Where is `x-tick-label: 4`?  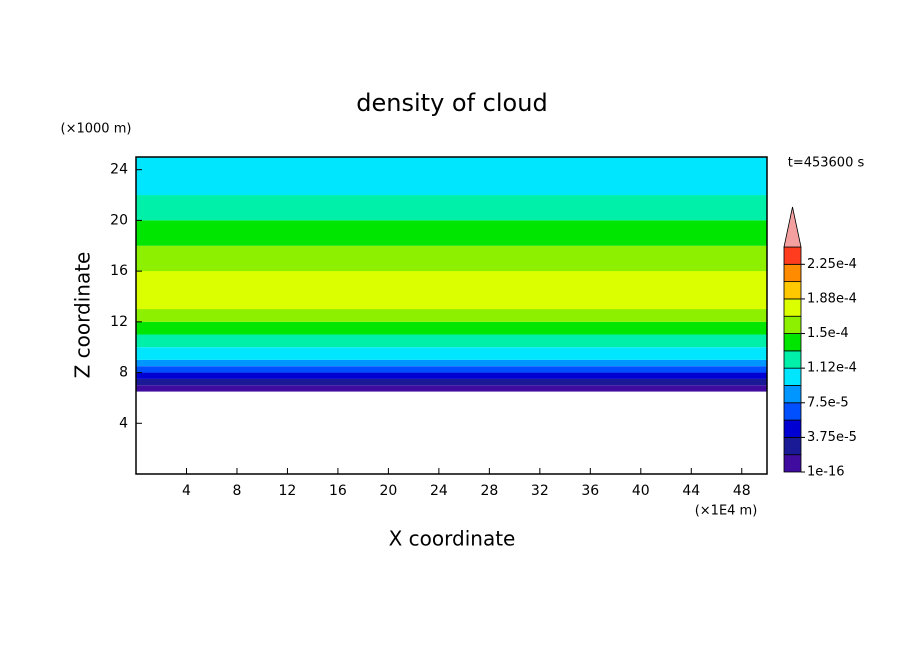 x-tick-label: 4 is located at coordinates (186, 491).